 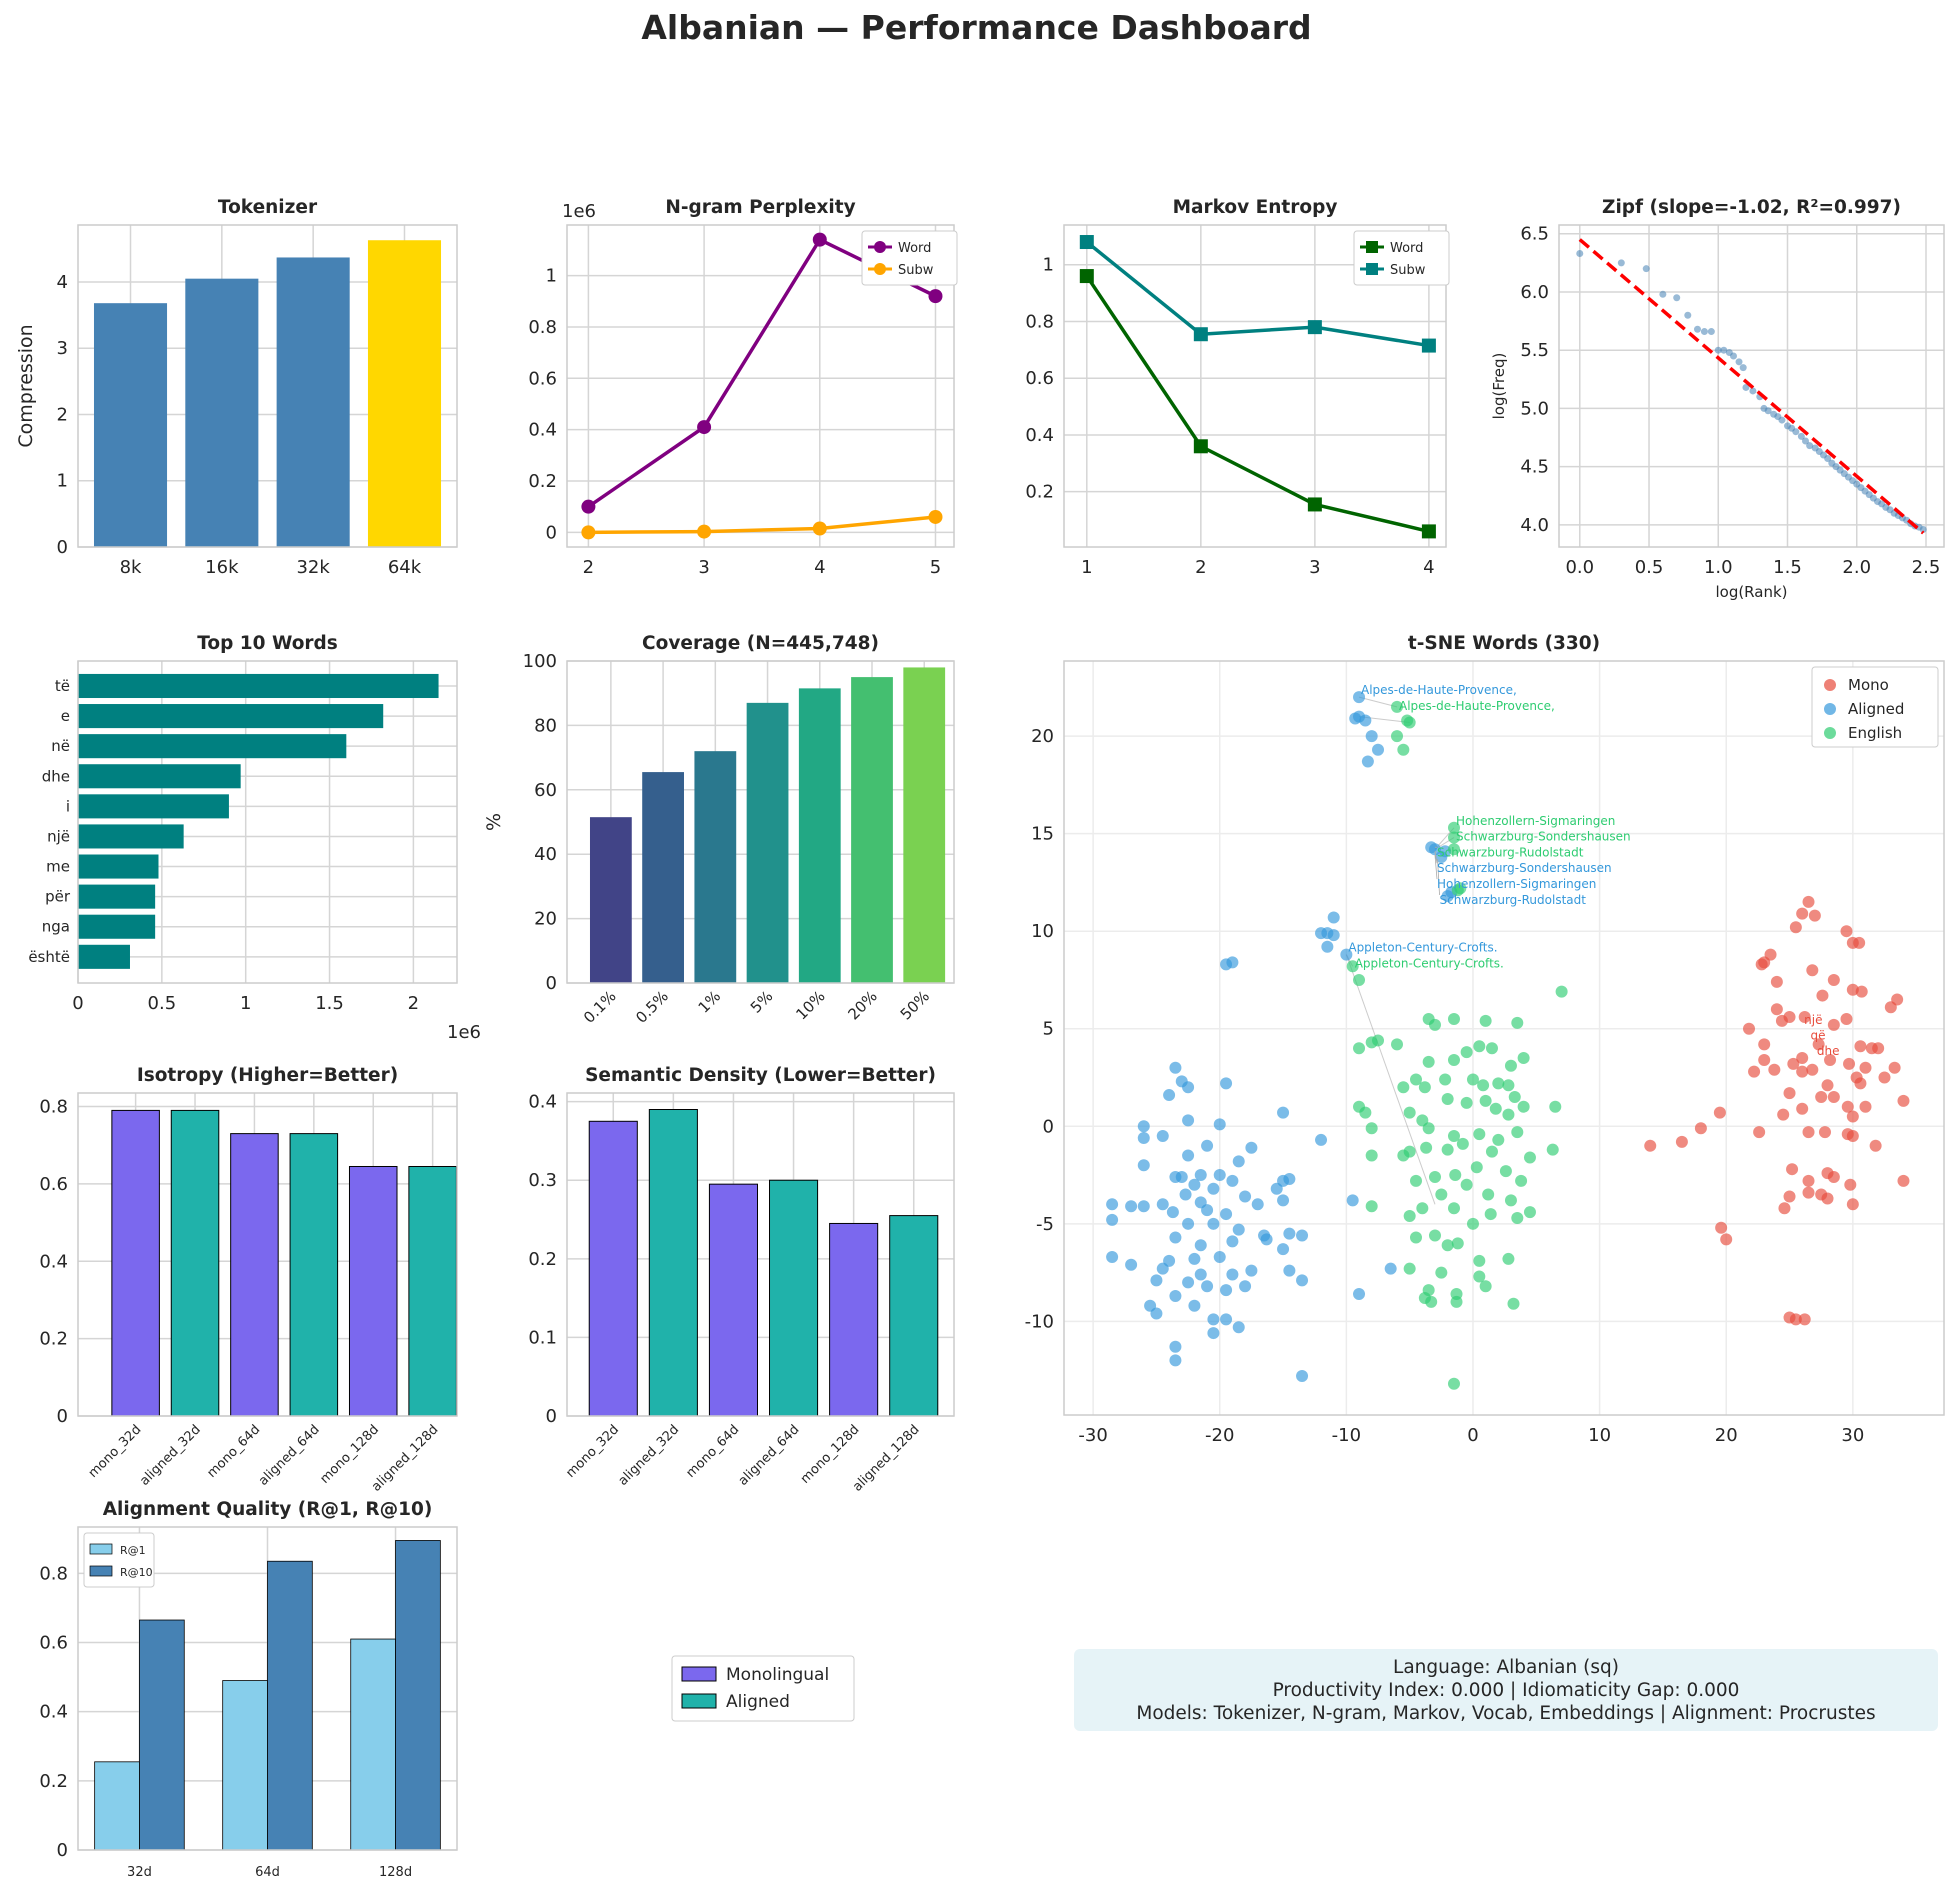 I want to click on y-tick-label: 1, so click(x=551, y=276).